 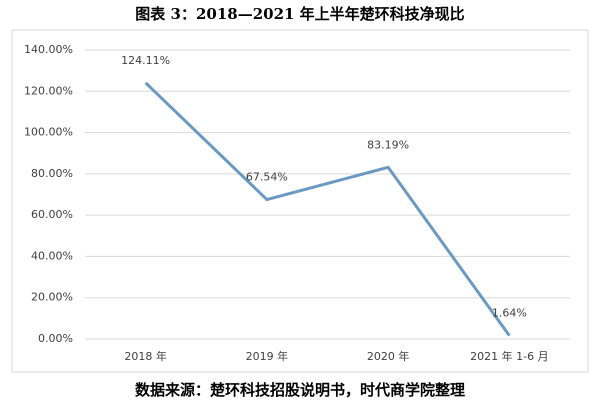 I want to click on data-label: 124.11%, so click(x=145, y=60).